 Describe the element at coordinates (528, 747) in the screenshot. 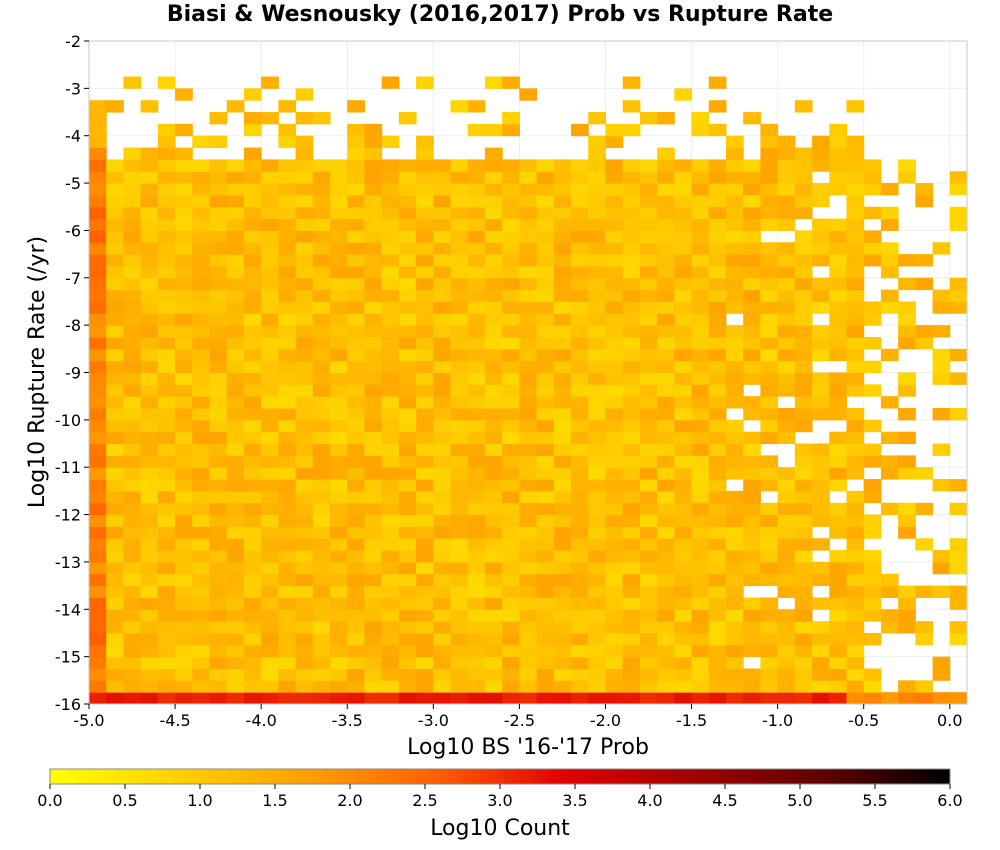

I see `x-axis-title: Log10 BS '16-'17 Prob` at that location.